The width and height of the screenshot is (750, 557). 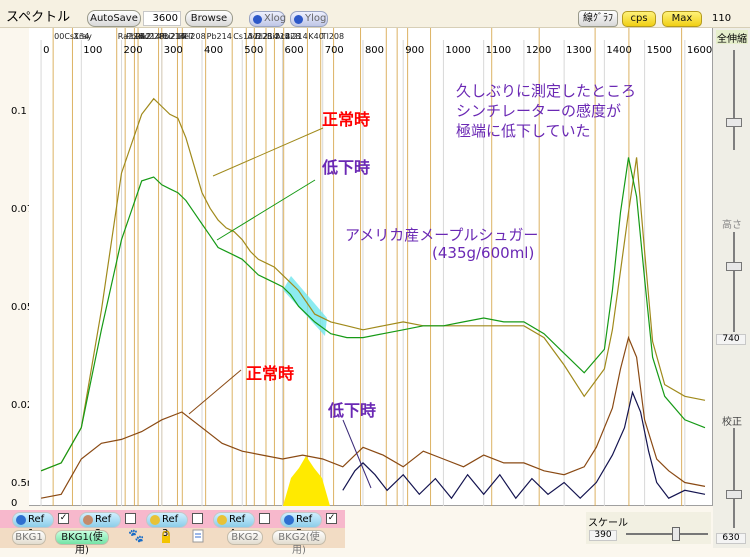 What do you see at coordinates (639, 19) in the screenshot?
I see `cps-button: cps` at bounding box center [639, 19].